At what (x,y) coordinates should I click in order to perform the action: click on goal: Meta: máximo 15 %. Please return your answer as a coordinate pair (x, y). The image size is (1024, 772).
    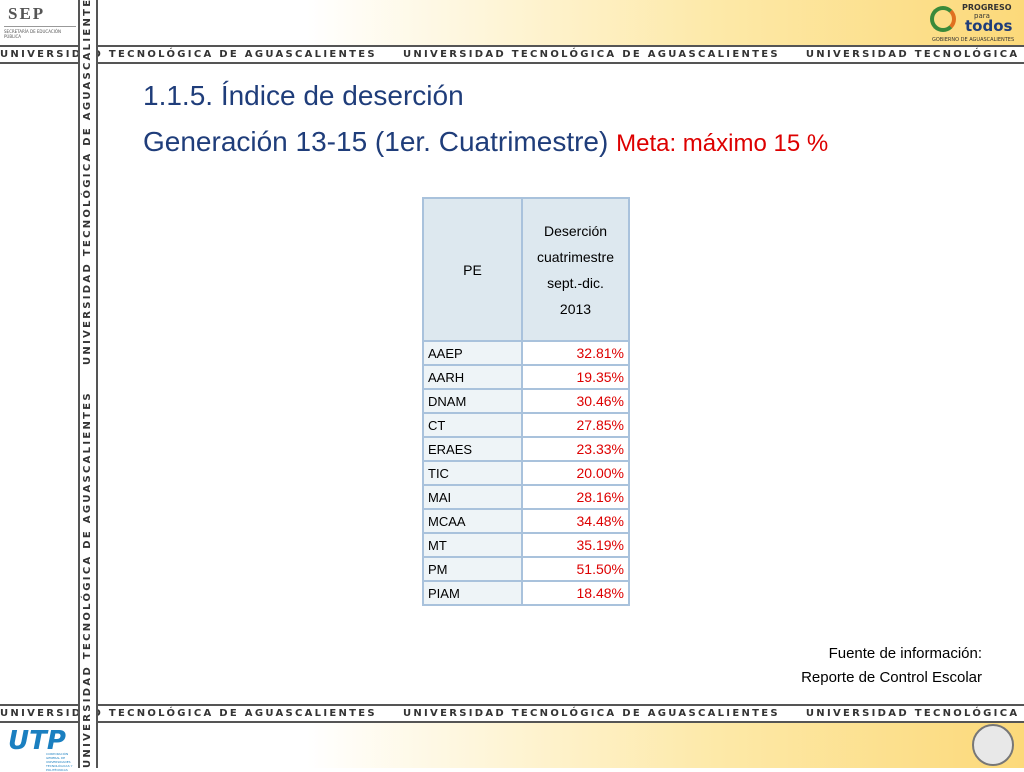
    Looking at the image, I should click on (722, 143).